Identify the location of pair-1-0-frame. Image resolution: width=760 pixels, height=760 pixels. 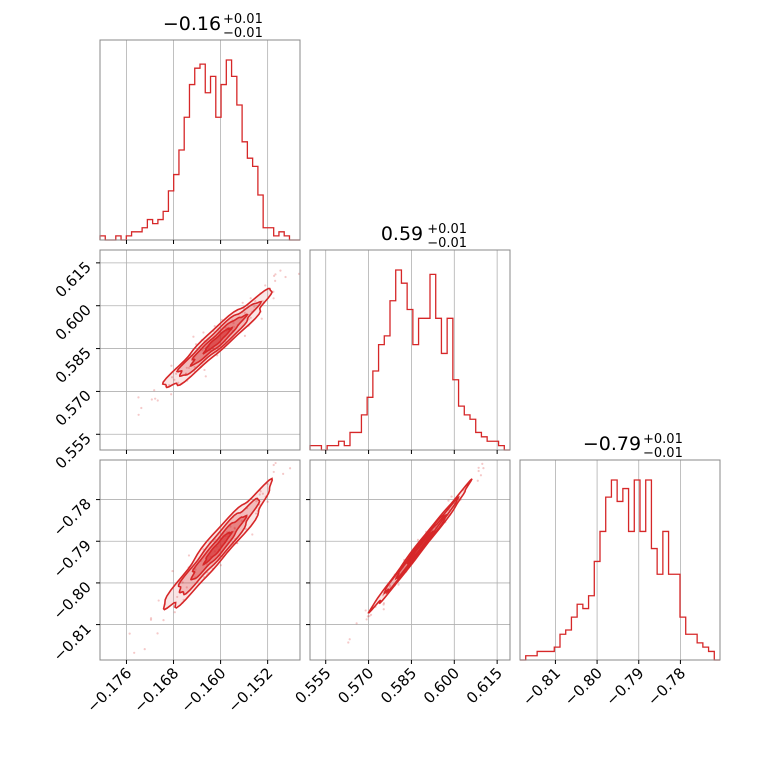
(200, 350).